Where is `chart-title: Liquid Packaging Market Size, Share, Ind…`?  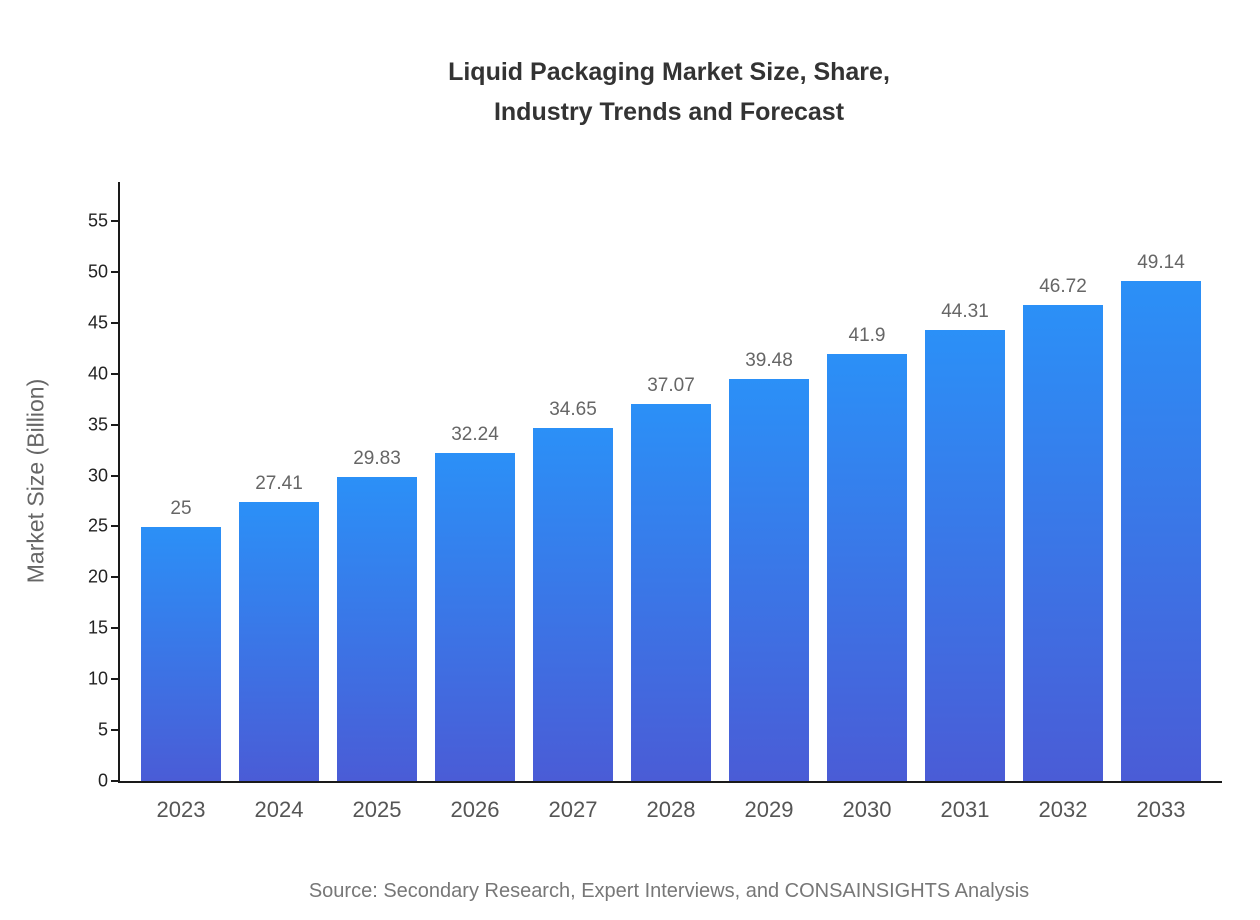 chart-title: Liquid Packaging Market Size, Share, Ind… is located at coordinates (669, 92).